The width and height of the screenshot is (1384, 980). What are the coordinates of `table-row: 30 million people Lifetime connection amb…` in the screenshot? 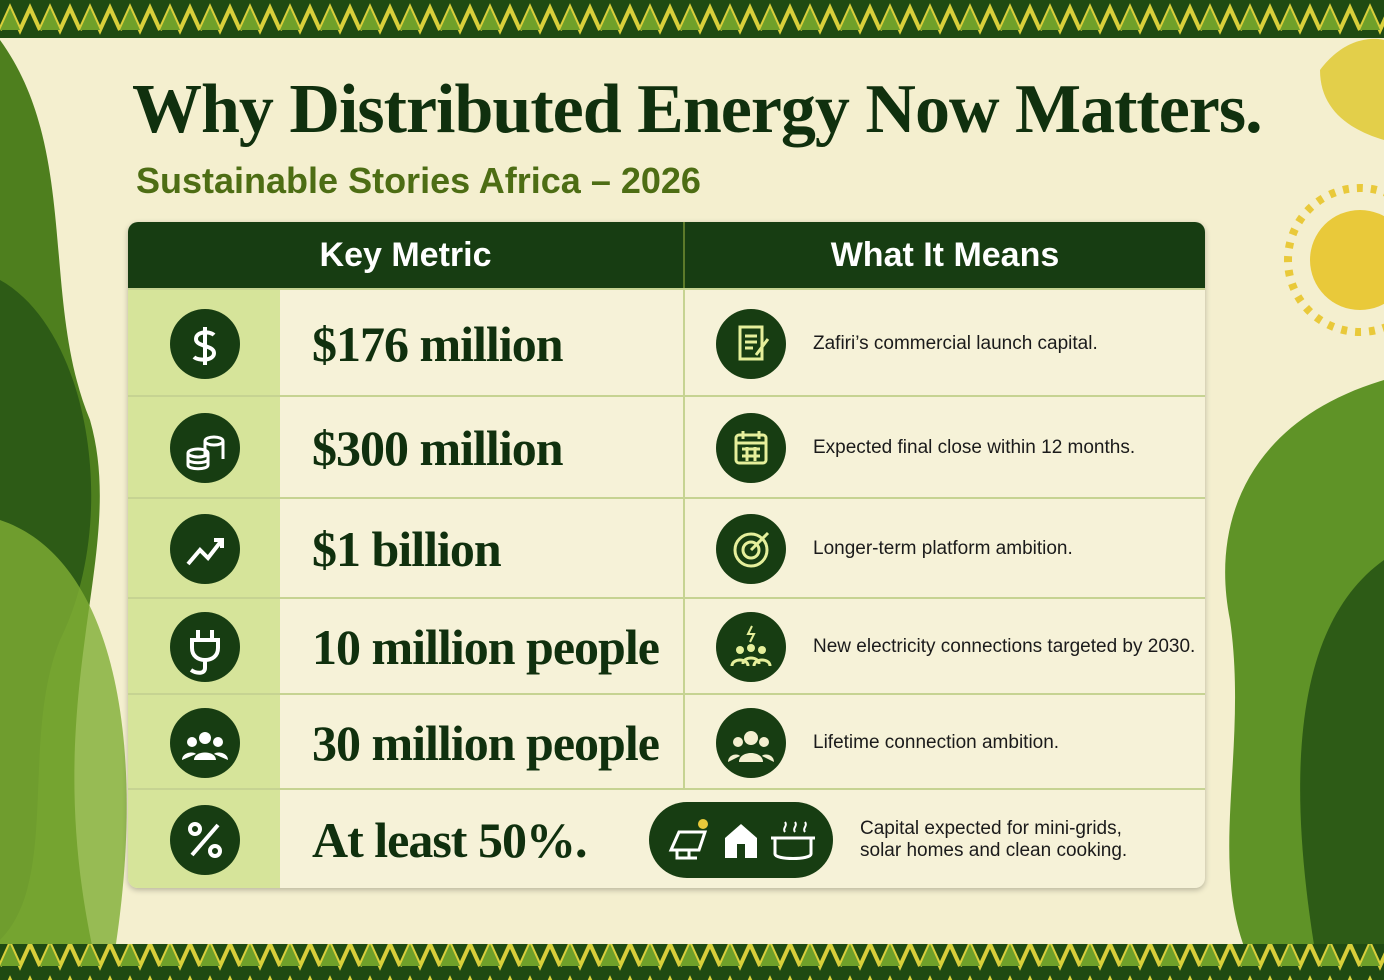 It's located at (666, 741).